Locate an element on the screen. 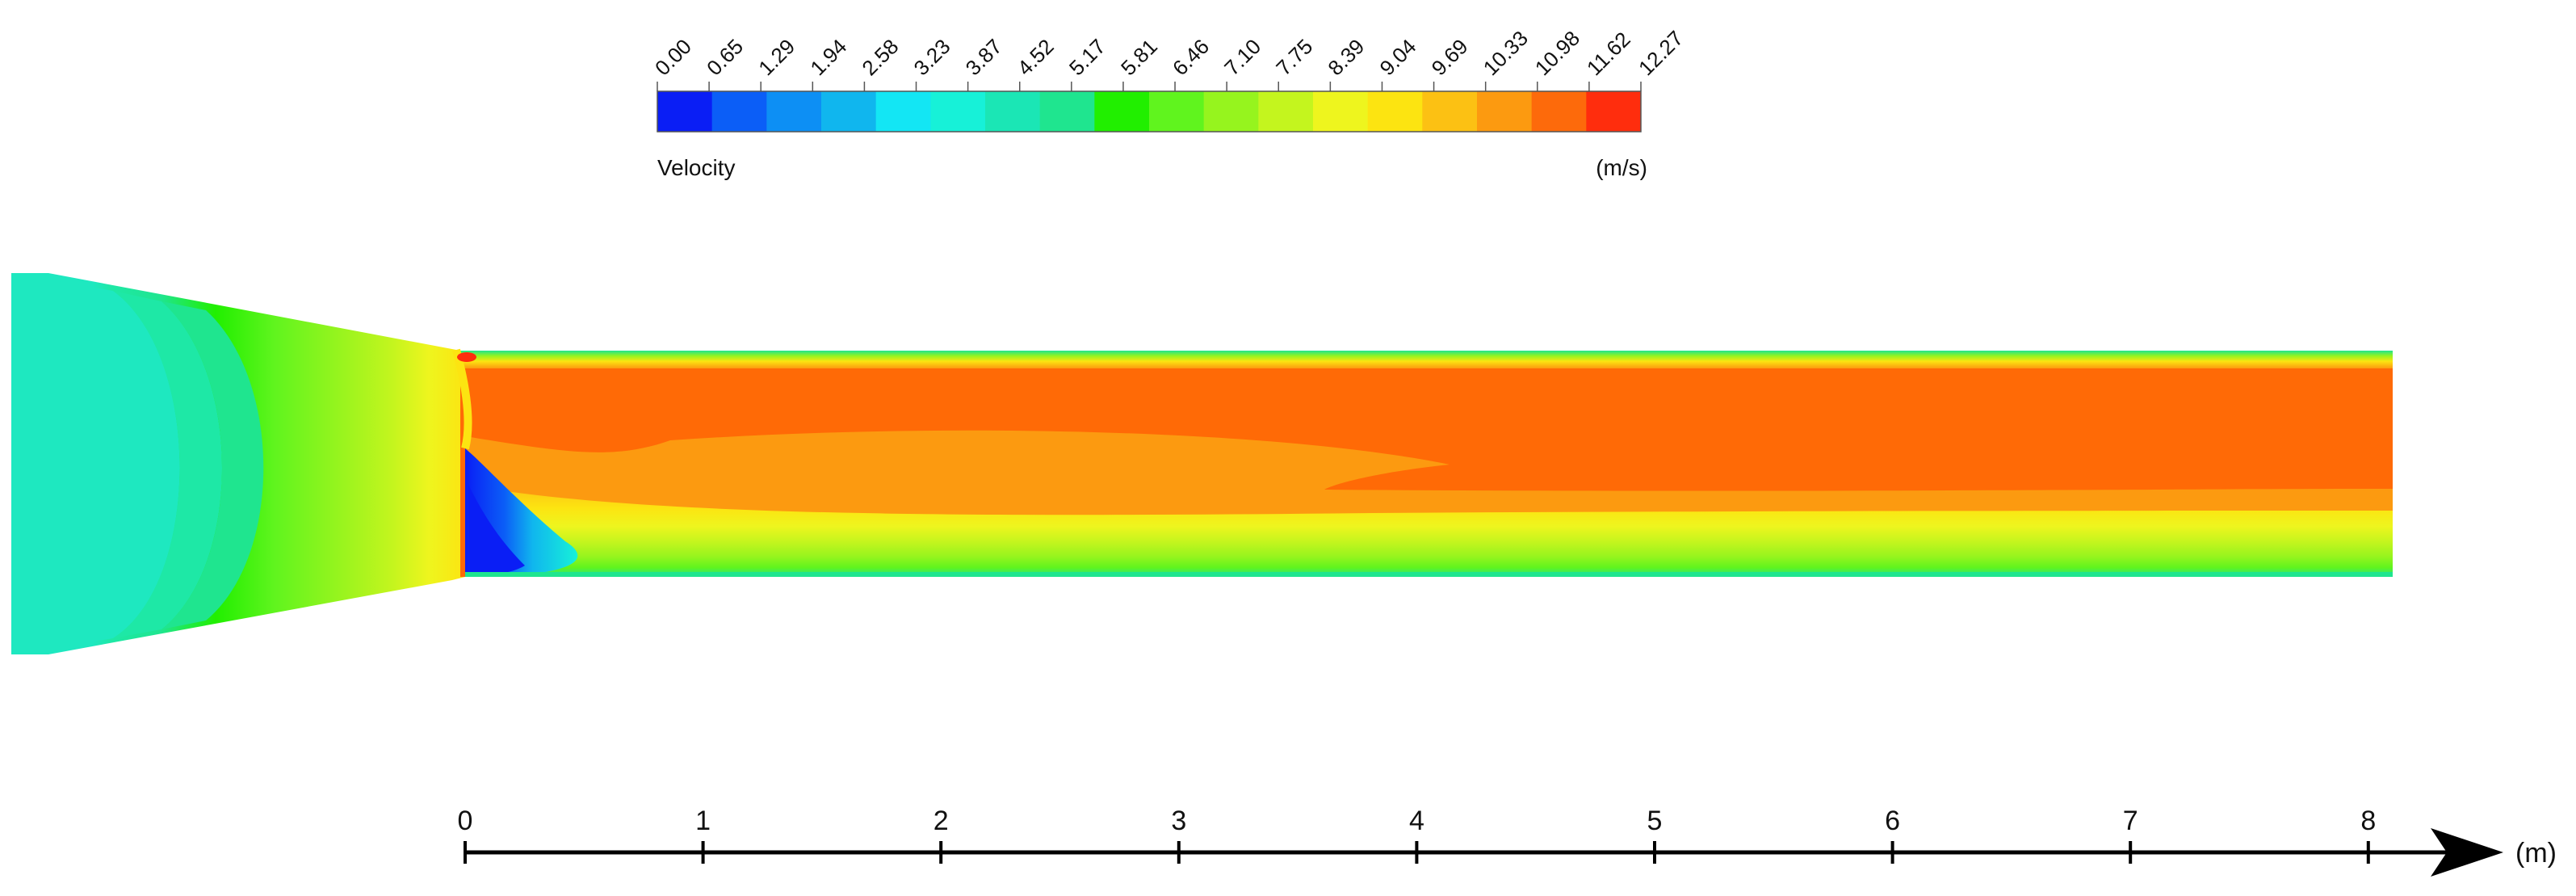 The width and height of the screenshot is (2576, 896). colorbar-tick-label: 12.27 is located at coordinates (1661, 53).